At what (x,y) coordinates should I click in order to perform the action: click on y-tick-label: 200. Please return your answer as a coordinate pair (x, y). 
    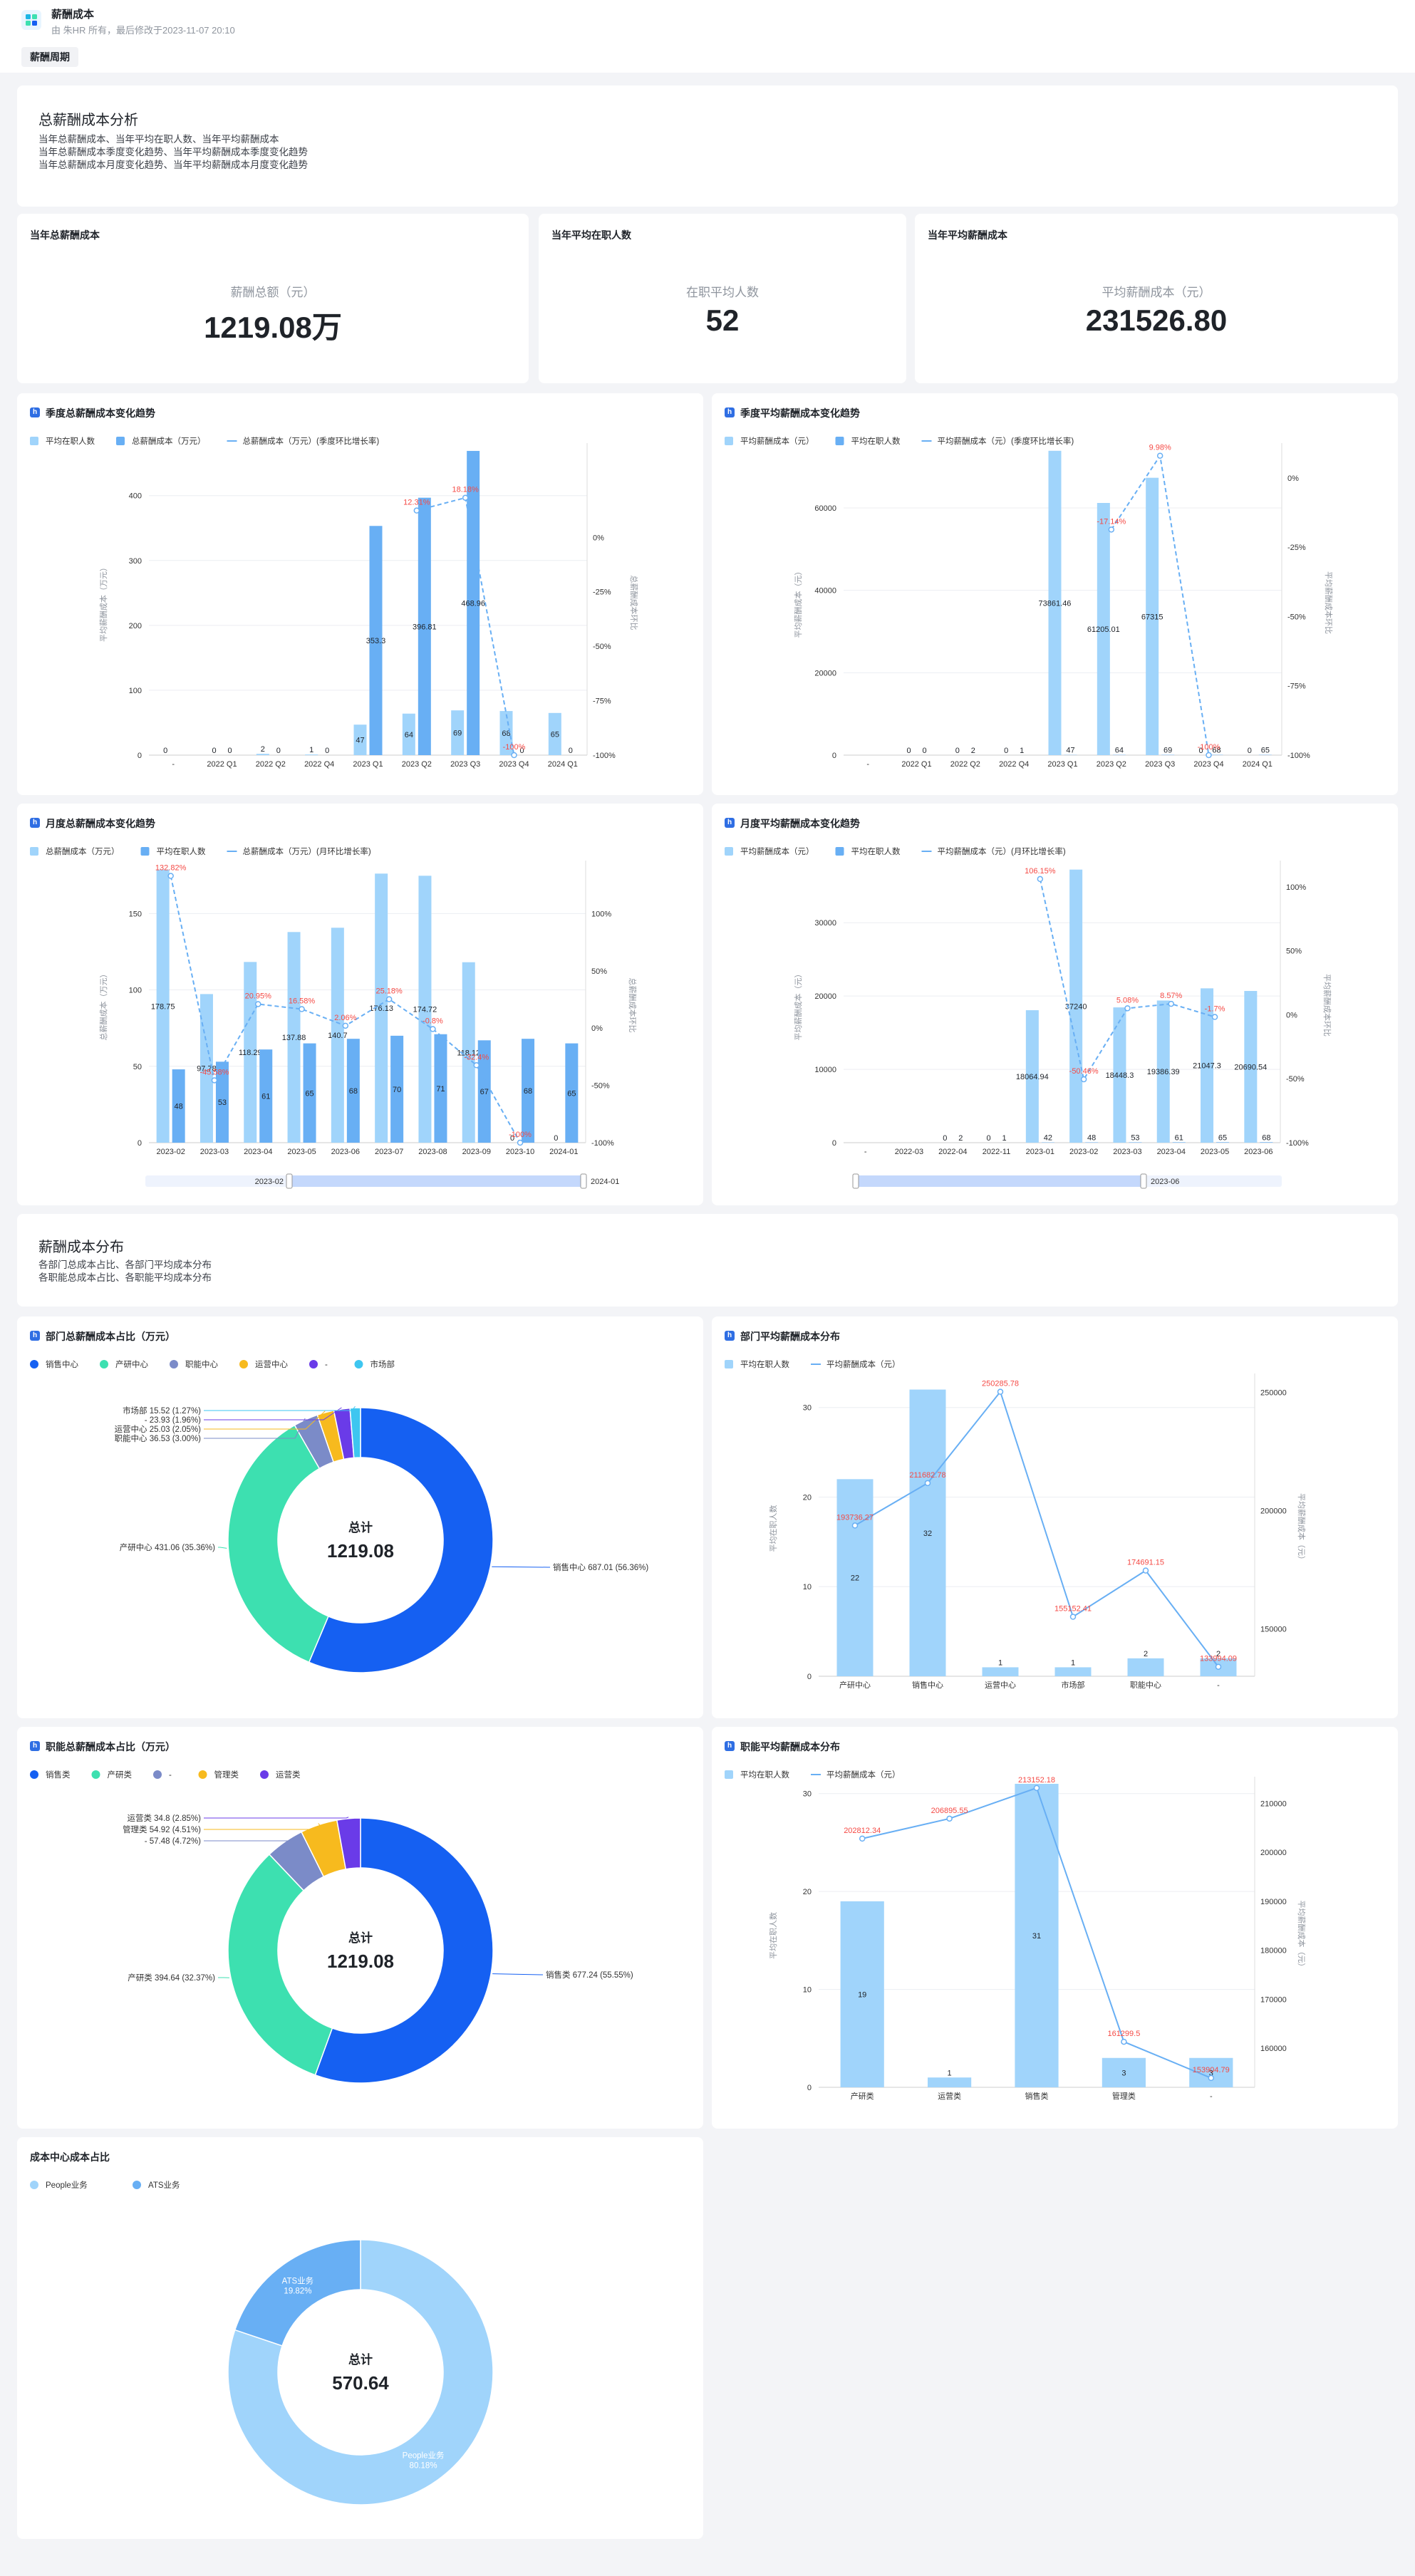
    Looking at the image, I should click on (135, 626).